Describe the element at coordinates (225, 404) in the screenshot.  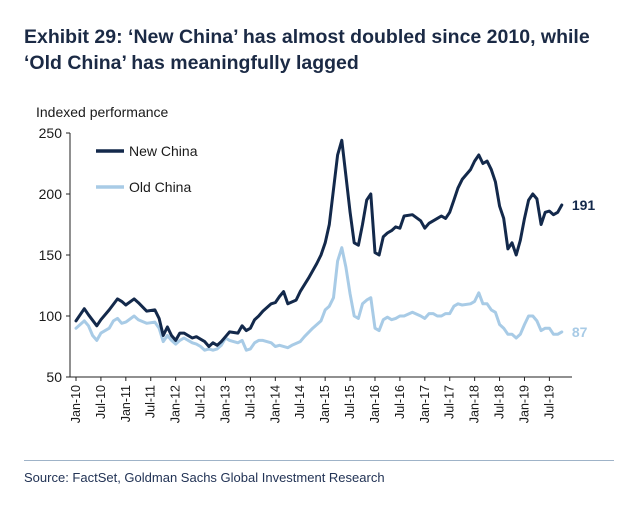
I see `x-tick-label: Jan-13` at that location.